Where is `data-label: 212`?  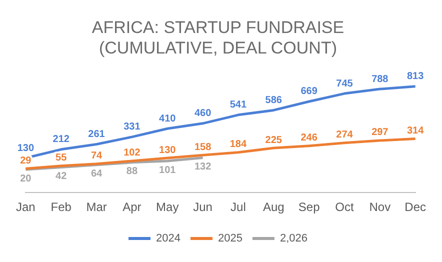
data-label: 212 is located at coordinates (61, 140).